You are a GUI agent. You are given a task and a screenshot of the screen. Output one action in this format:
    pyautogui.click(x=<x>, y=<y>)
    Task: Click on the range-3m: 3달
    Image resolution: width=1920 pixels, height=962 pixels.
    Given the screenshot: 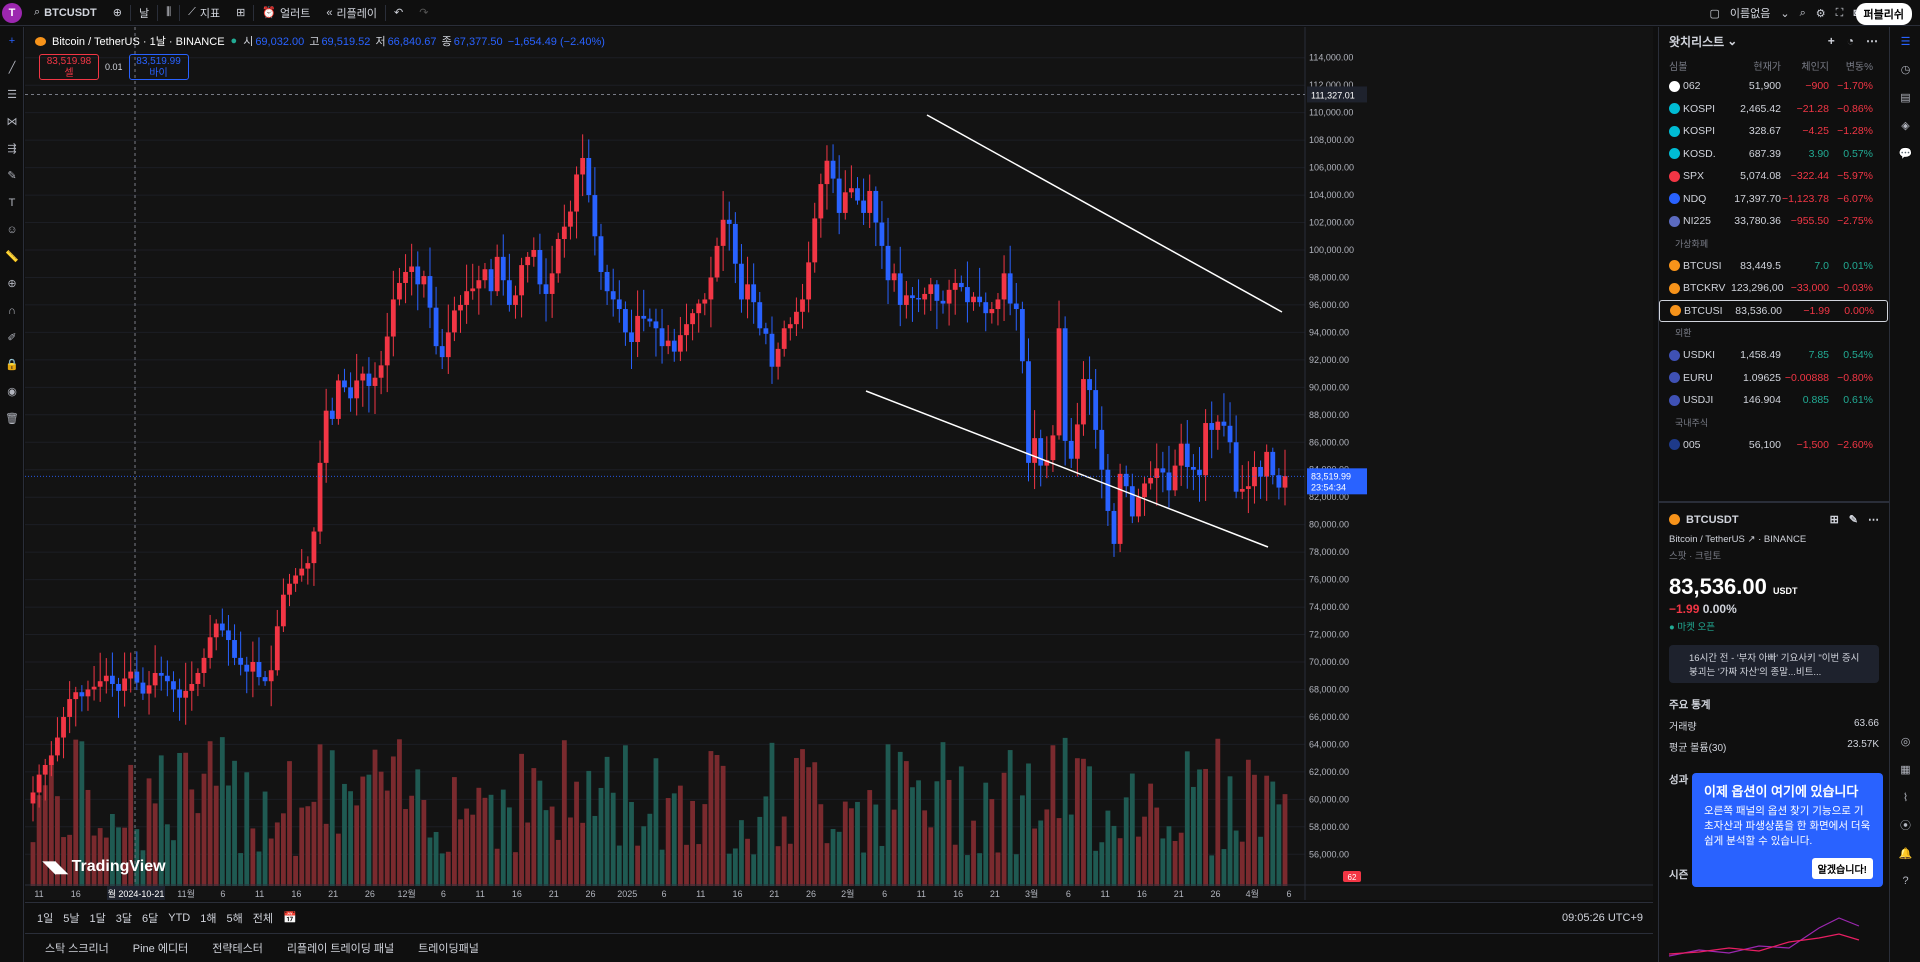 What is the action you would take?
    pyautogui.click(x=123, y=918)
    